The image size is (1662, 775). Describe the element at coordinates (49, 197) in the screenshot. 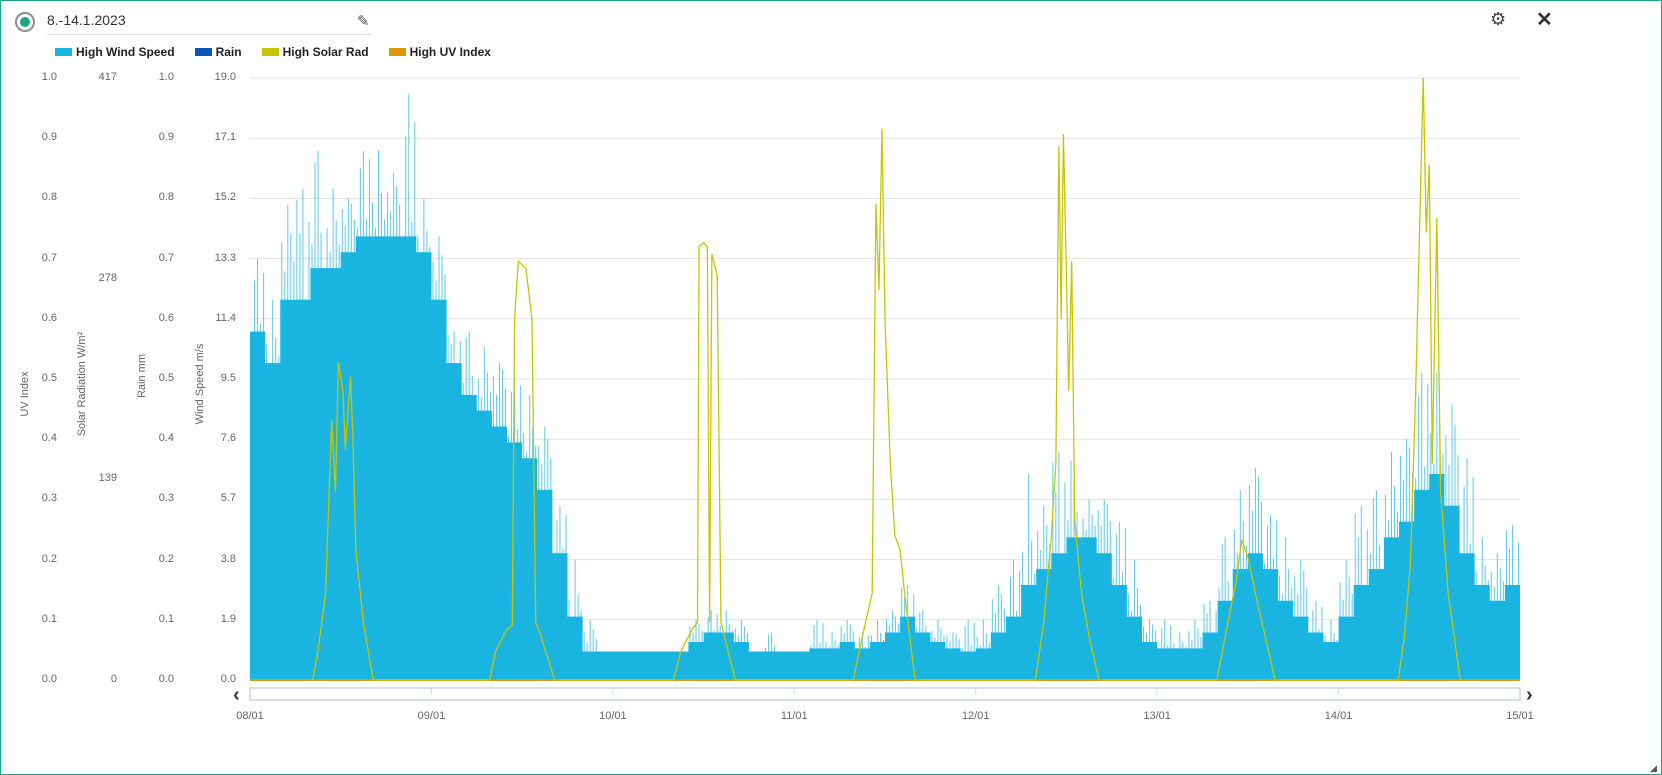

I see `uv-tick: 0.8` at that location.